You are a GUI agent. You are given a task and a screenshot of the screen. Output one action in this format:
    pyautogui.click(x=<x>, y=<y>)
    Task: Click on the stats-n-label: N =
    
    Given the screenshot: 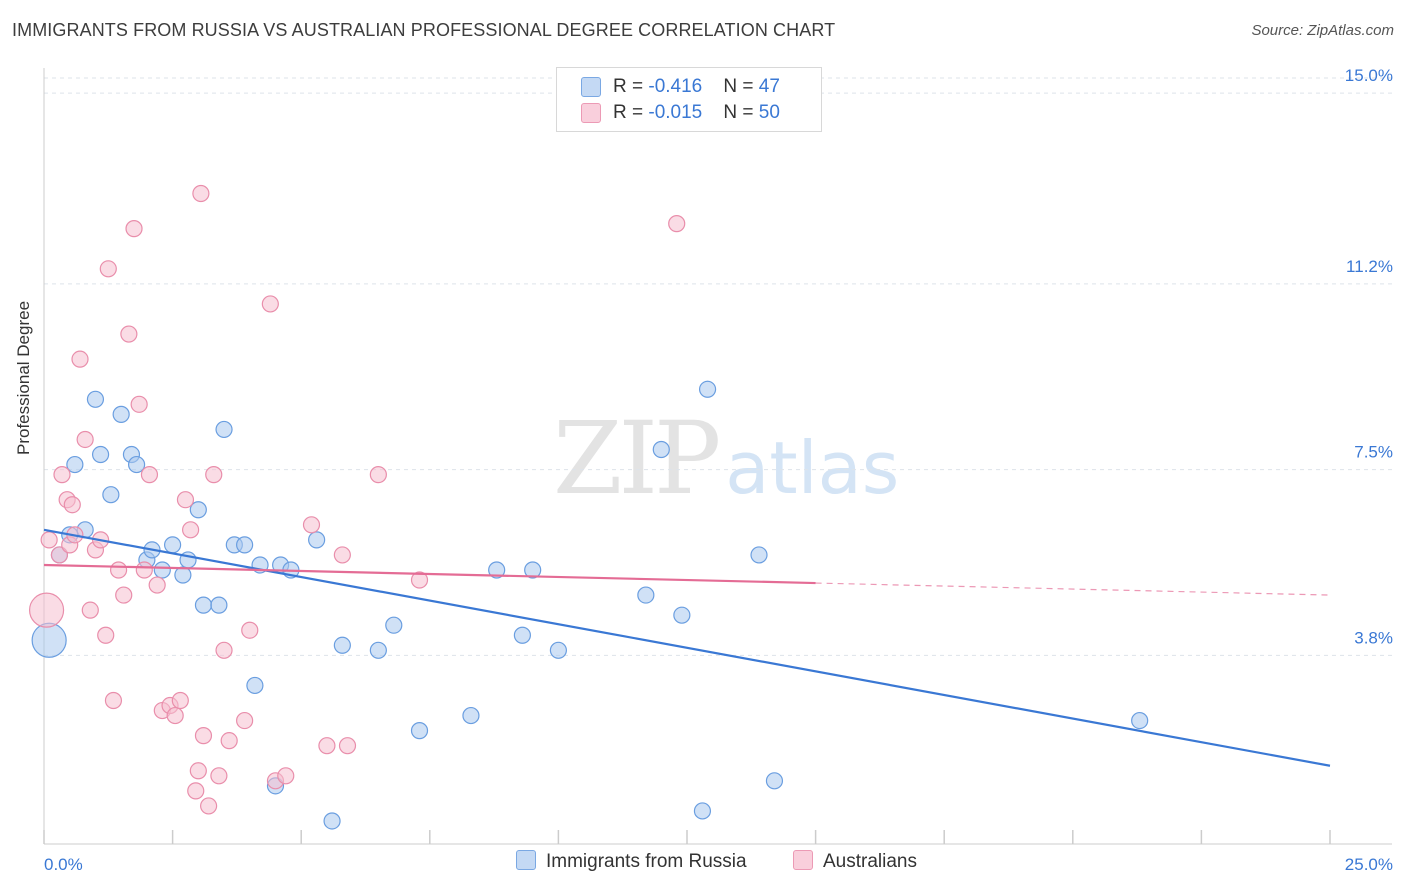 What is the action you would take?
    pyautogui.click(x=741, y=86)
    